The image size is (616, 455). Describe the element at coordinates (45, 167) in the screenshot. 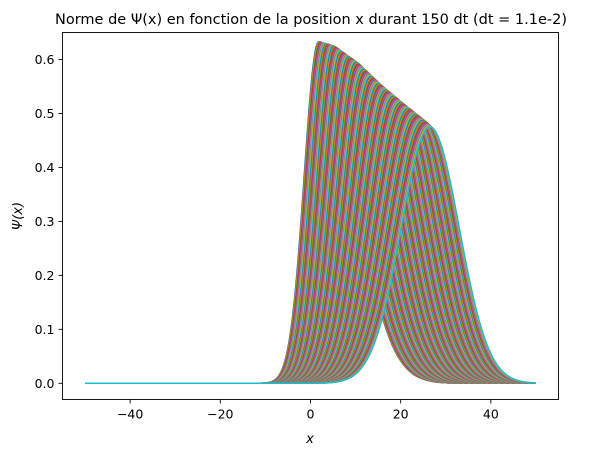

I see `y-tick-label: 0.4` at that location.